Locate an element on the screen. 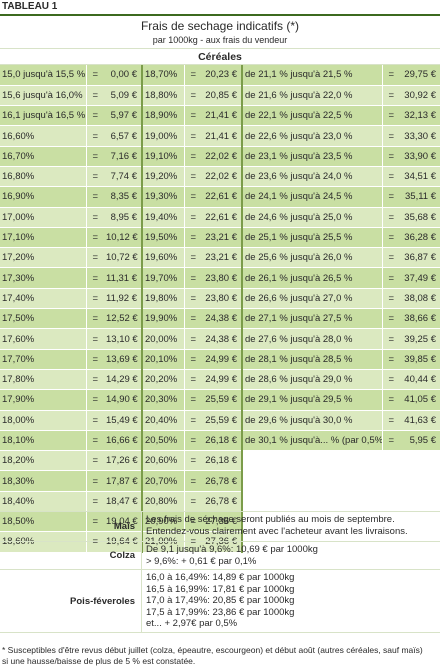 The image size is (440, 669). cost-value: 6,57 € is located at coordinates (123, 136).